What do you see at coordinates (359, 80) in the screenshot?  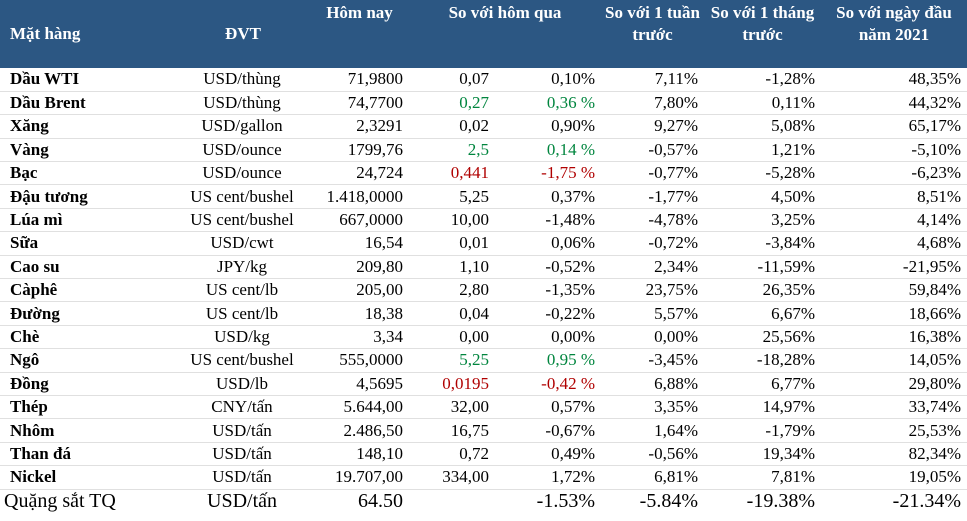 I see `price-today: 71,9800` at bounding box center [359, 80].